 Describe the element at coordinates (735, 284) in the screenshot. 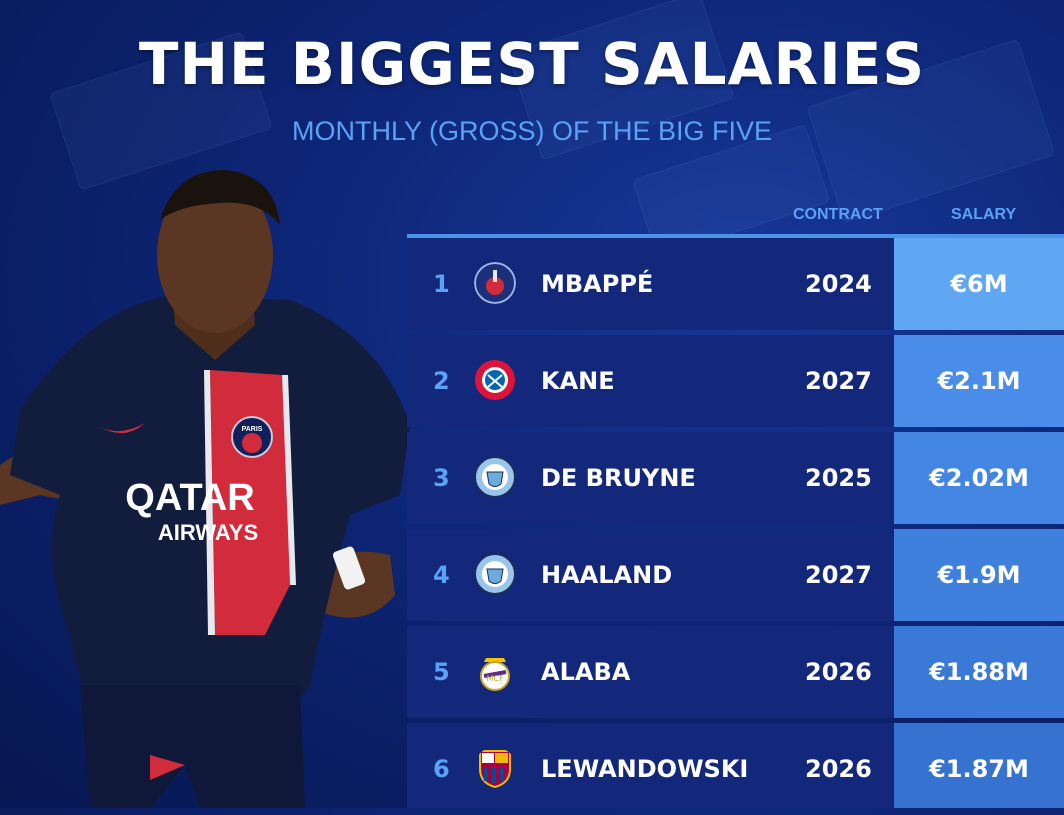

I see `table-row: €6M 1 MBAPPÉ 2024` at that location.